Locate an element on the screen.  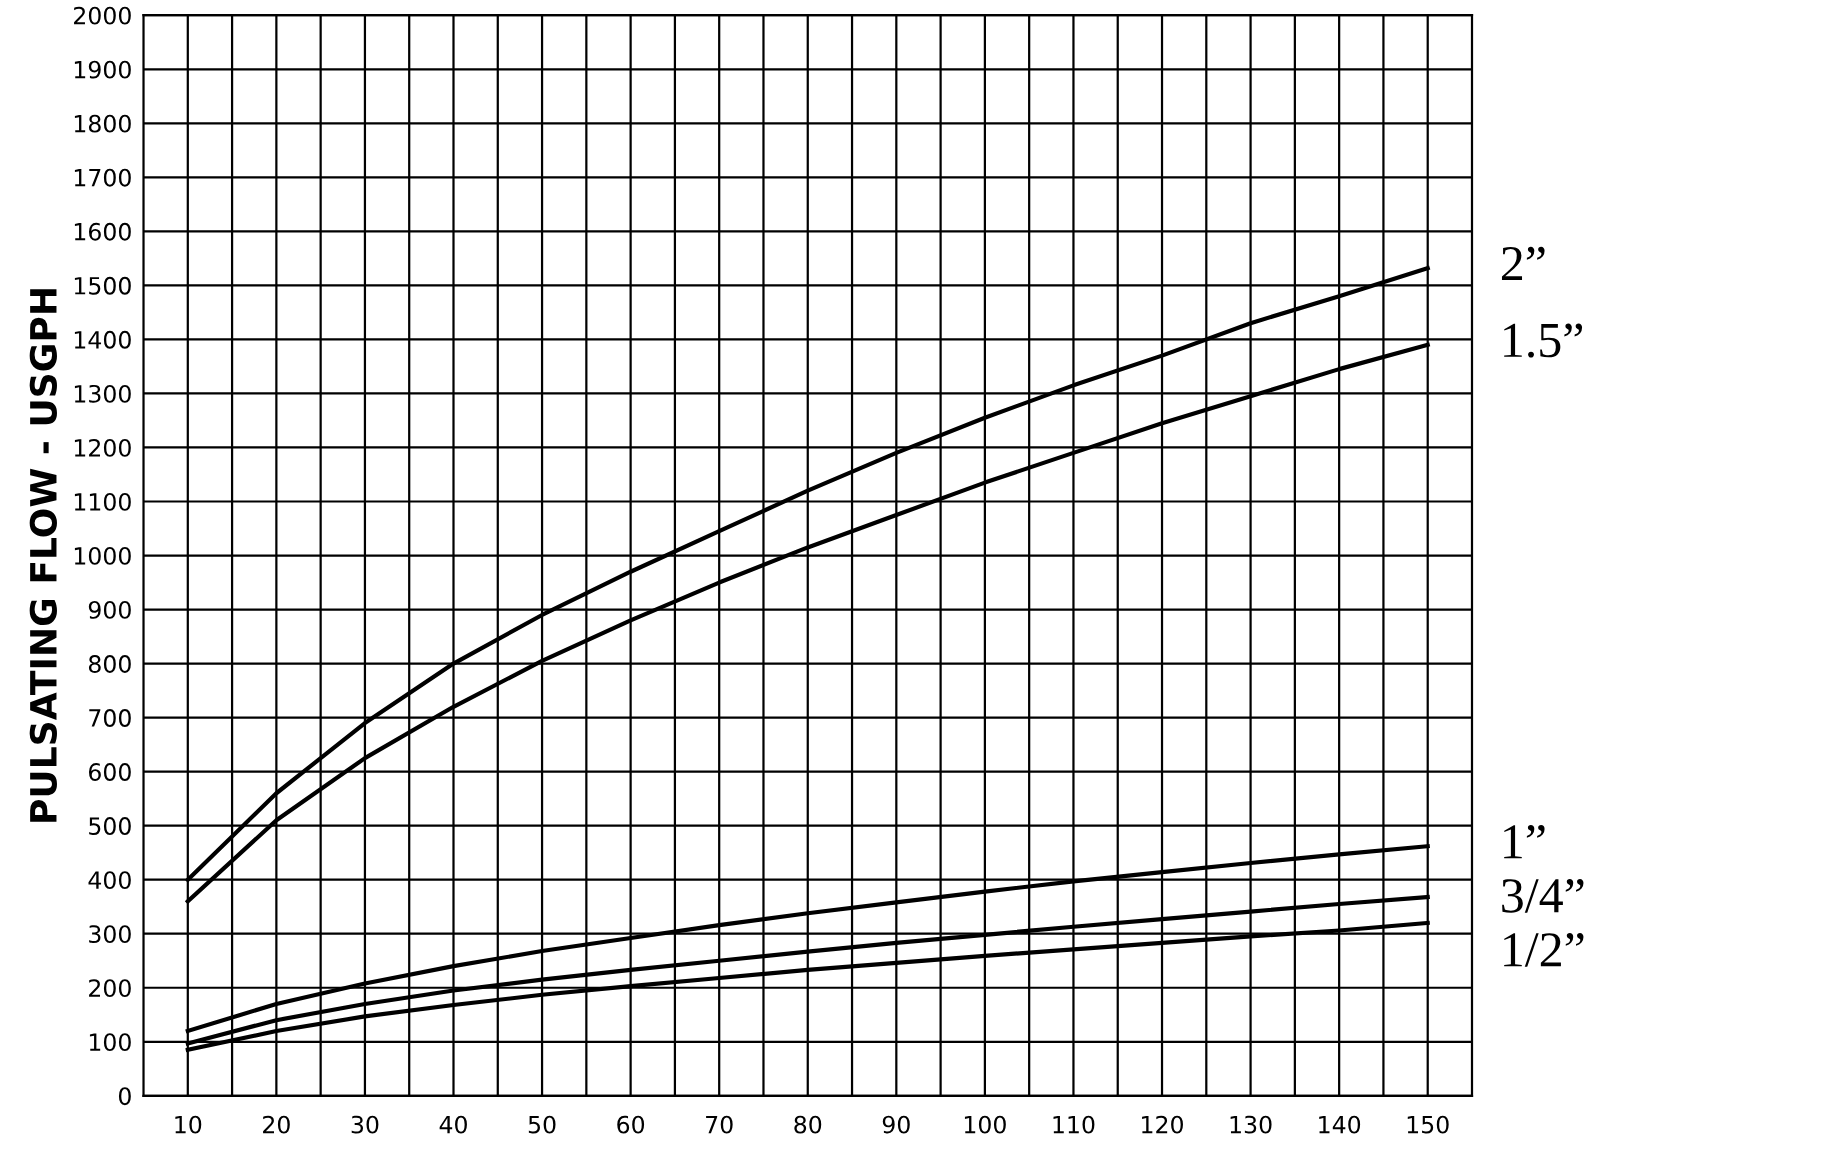
y-tick-label: 1500 is located at coordinates (102, 285).